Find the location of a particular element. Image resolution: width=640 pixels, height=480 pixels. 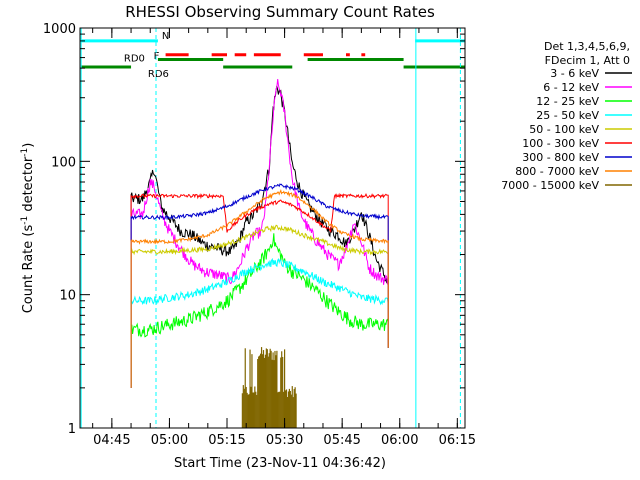

x-axis-label: Start Time (23-Nov-11 04:36:42) is located at coordinates (280, 463).